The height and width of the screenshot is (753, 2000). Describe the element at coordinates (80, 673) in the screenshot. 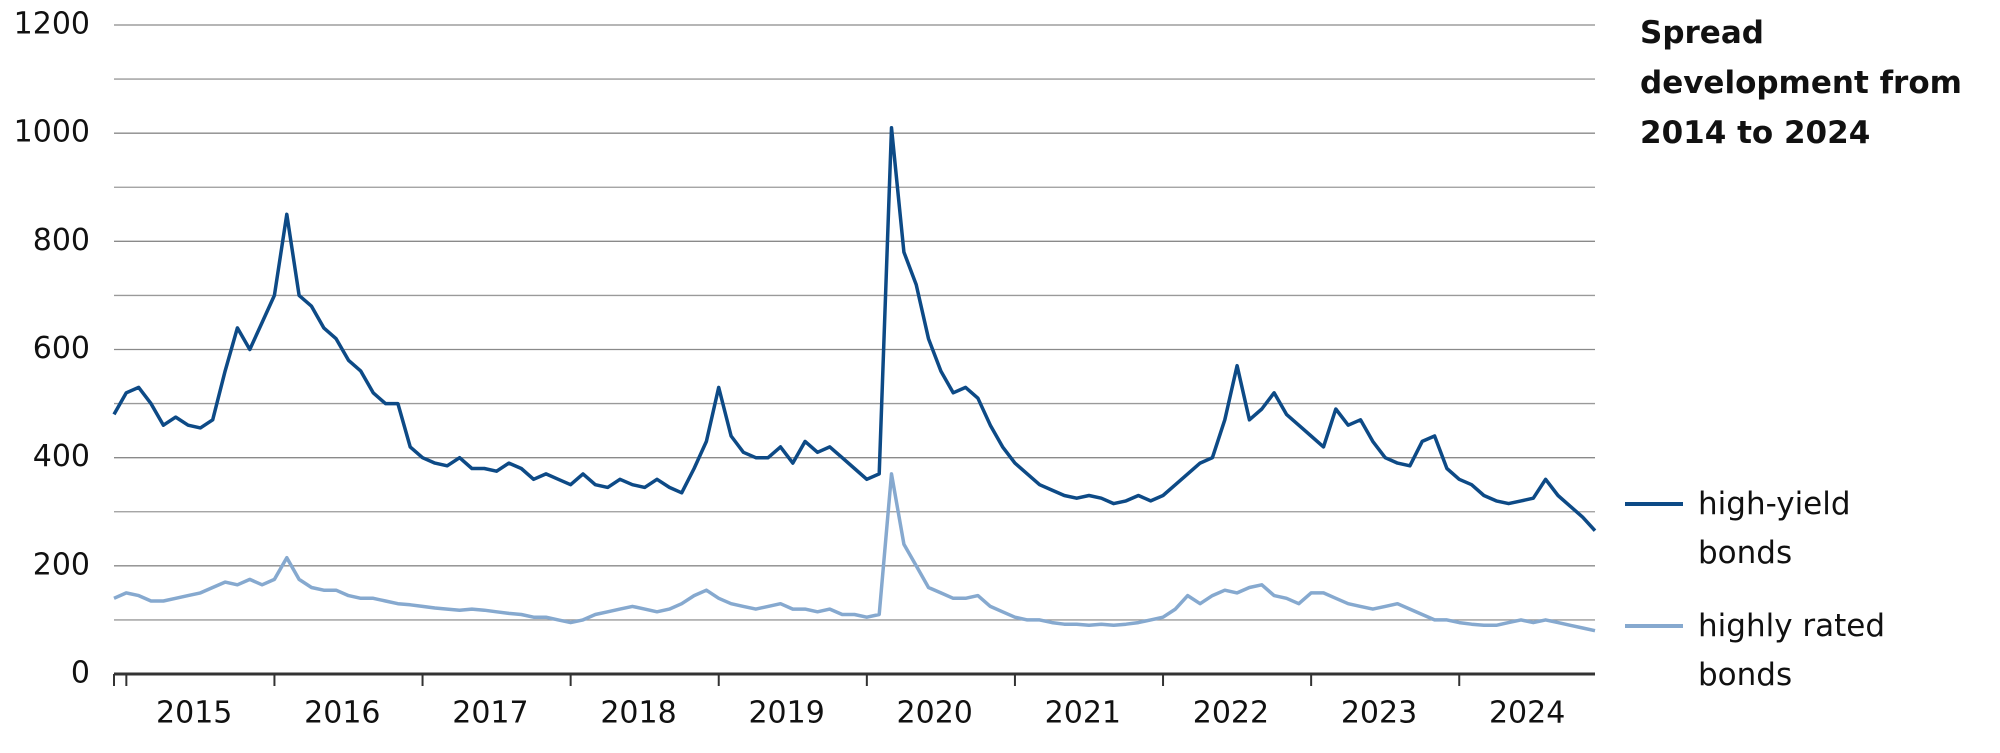

I see `y-tick-label: 0` at that location.